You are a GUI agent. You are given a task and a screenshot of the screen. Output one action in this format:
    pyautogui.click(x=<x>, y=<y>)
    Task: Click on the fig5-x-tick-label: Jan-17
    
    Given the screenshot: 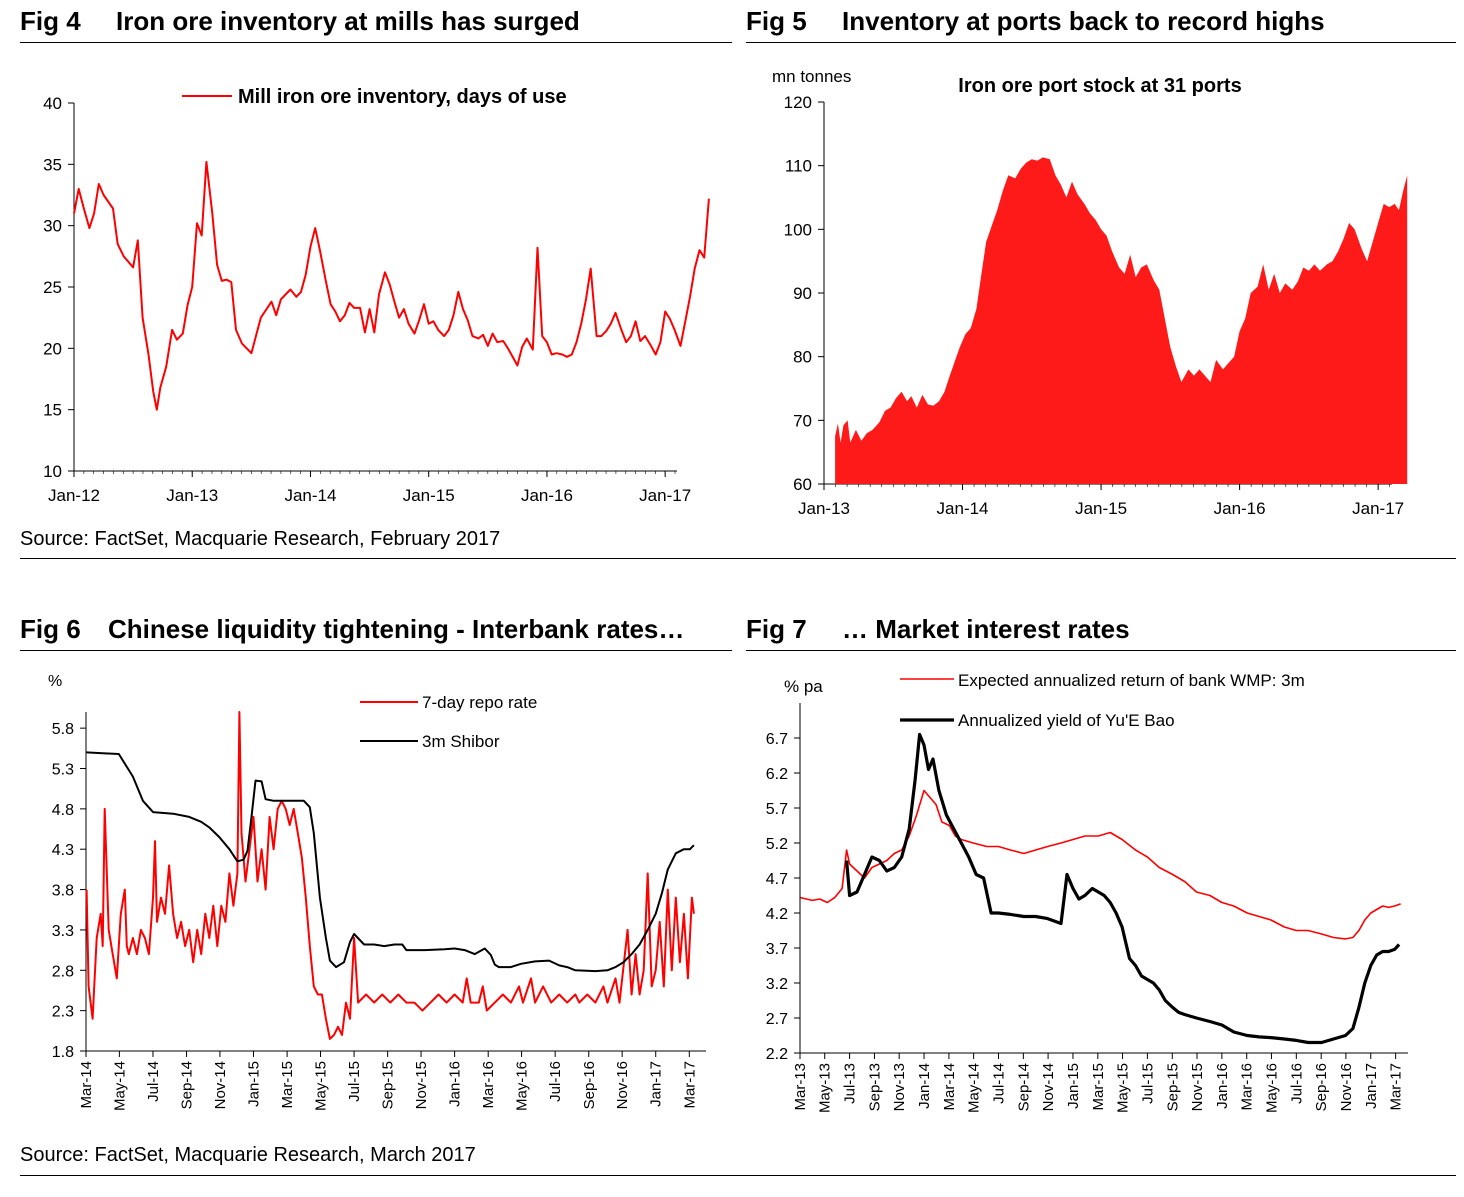 What is the action you would take?
    pyautogui.click(x=1378, y=508)
    